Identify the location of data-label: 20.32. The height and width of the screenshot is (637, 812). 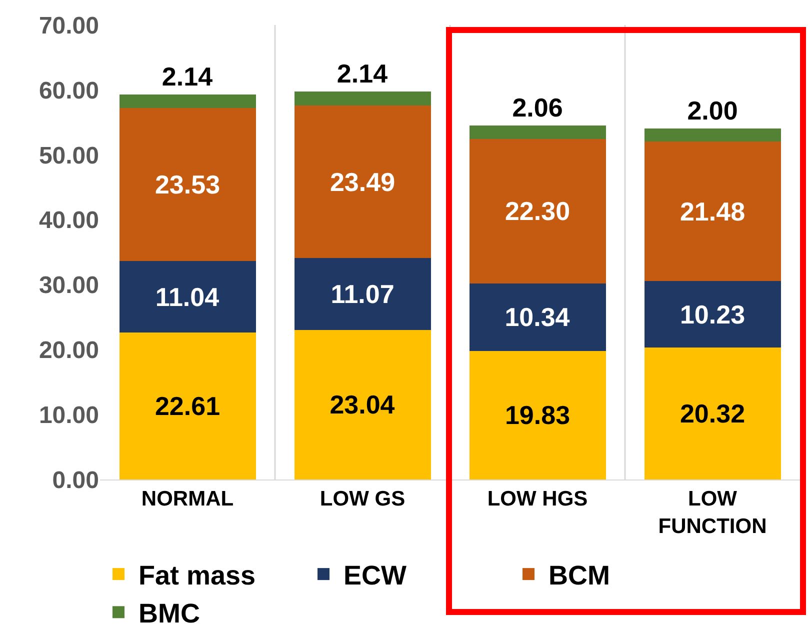
(713, 413).